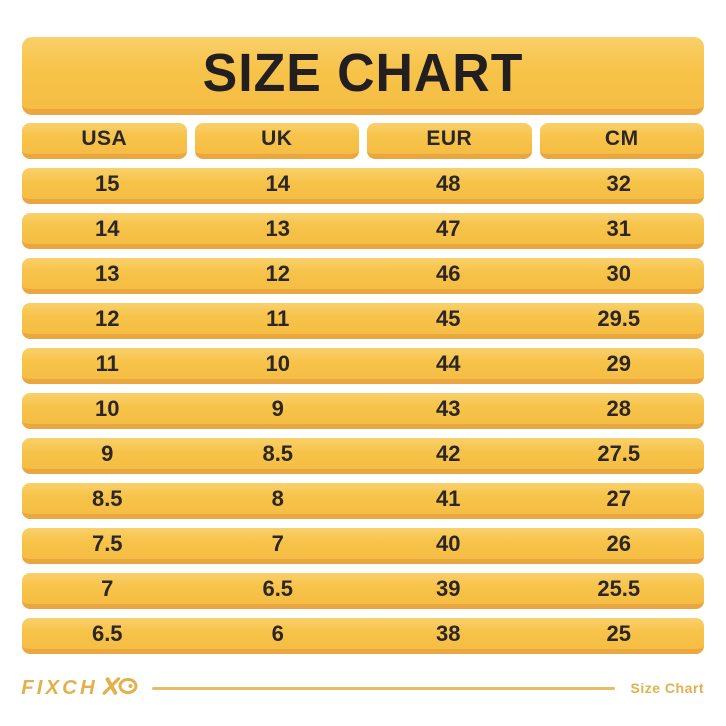 The height and width of the screenshot is (726, 726). What do you see at coordinates (448, 273) in the screenshot?
I see `cell-eur: 46` at bounding box center [448, 273].